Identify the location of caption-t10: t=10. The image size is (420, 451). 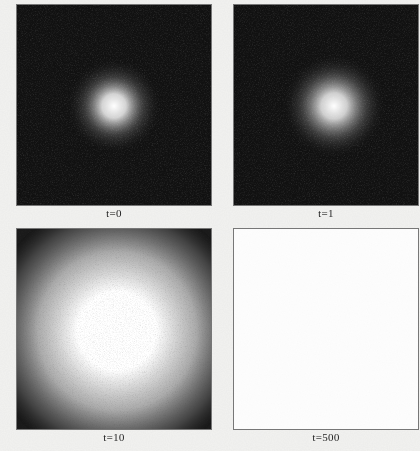
(114, 438).